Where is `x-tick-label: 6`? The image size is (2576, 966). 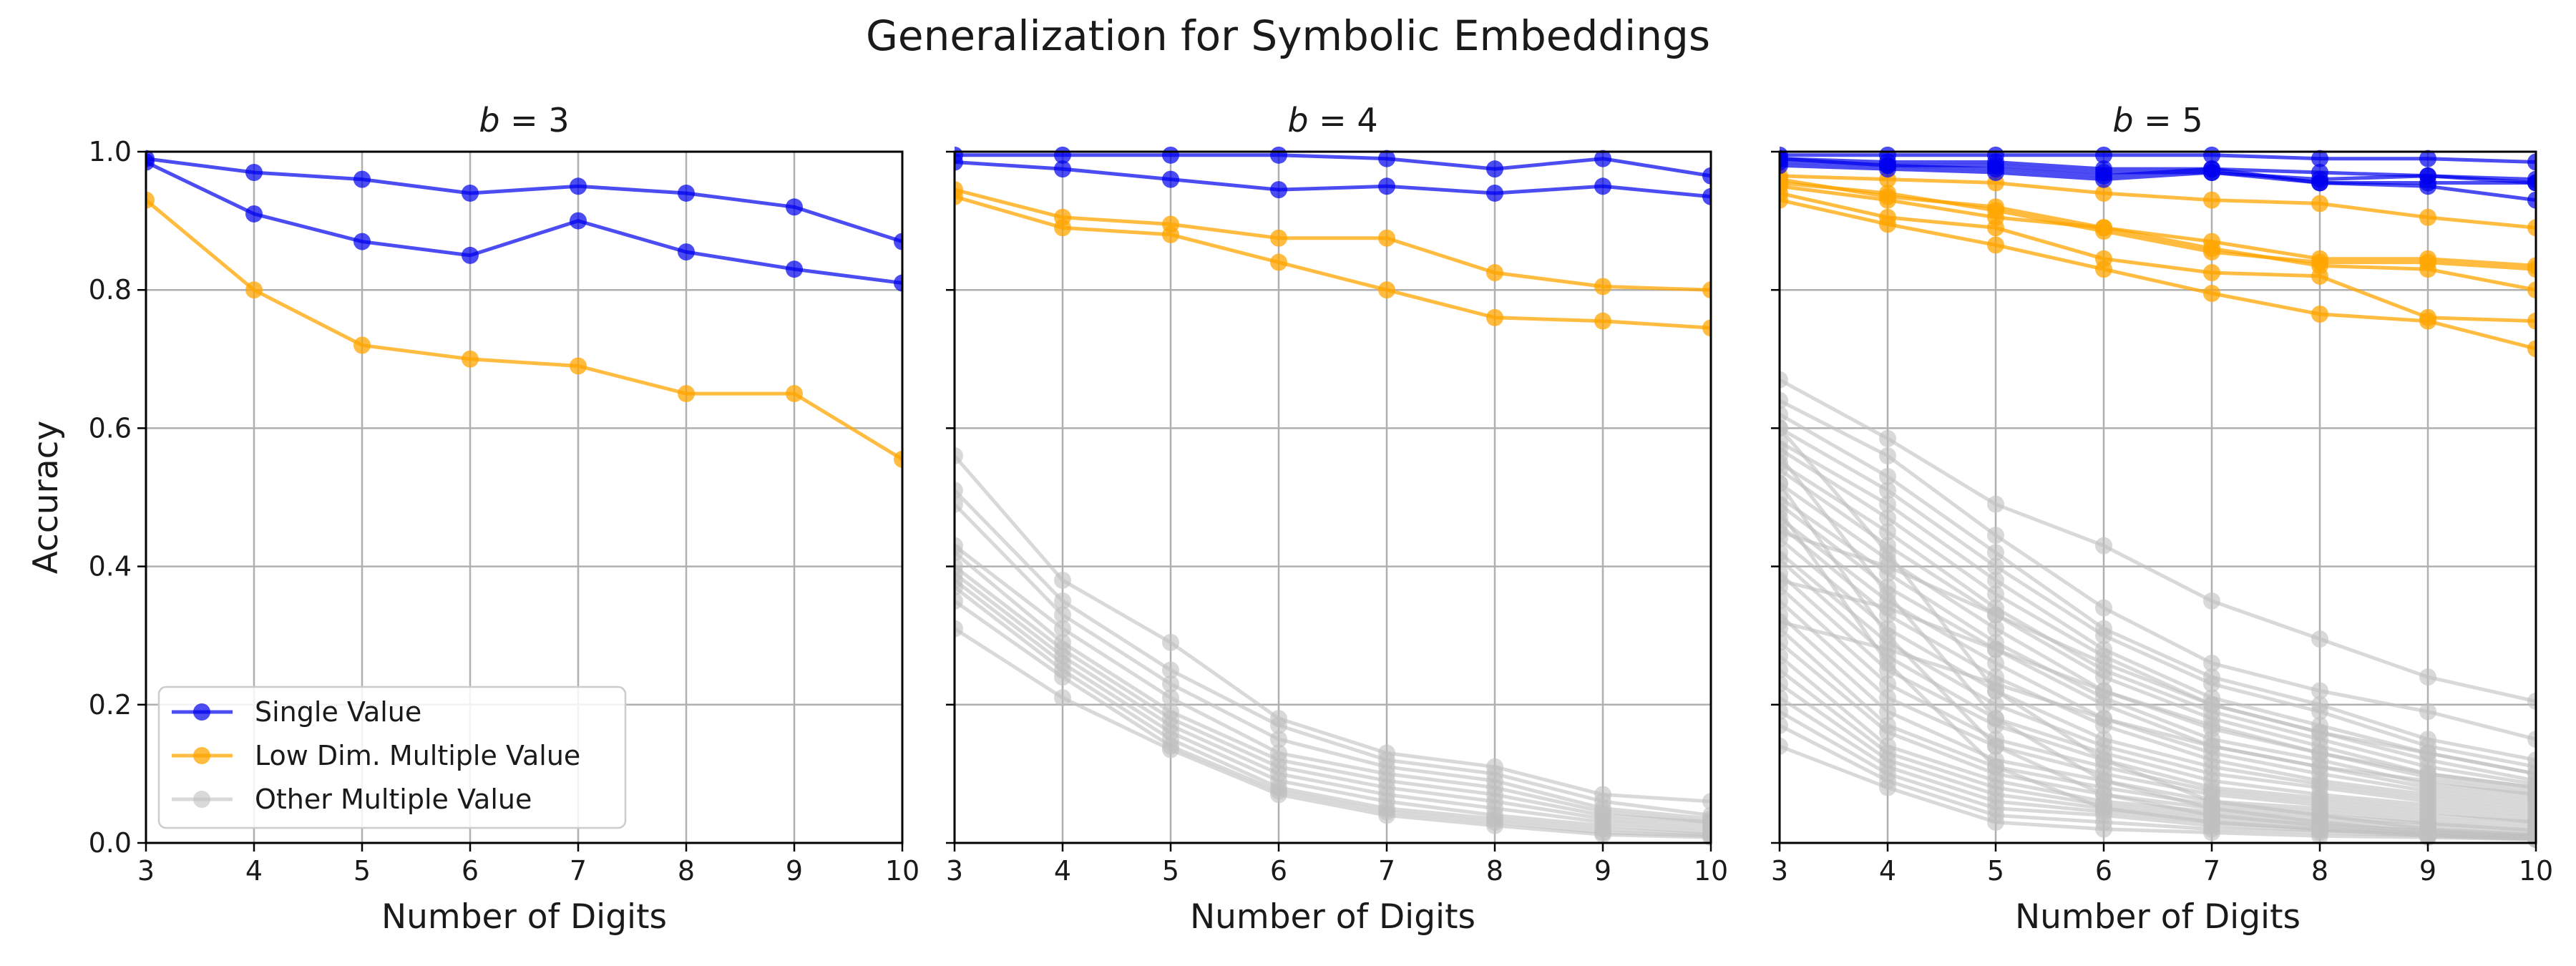
x-tick-label: 6 is located at coordinates (1278, 871).